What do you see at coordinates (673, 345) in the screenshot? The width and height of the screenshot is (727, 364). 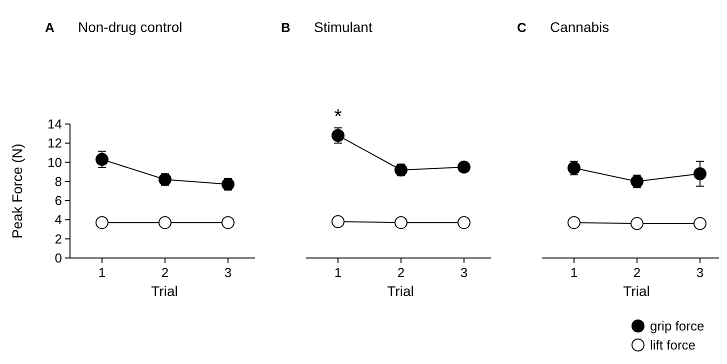 I see `legend-label: lift force` at bounding box center [673, 345].